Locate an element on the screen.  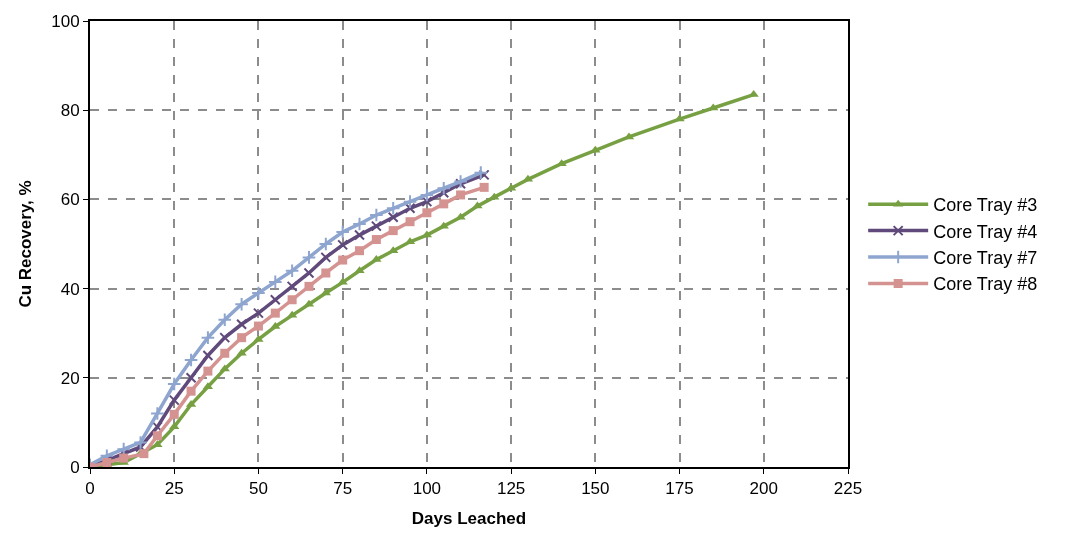
x-tick-label: 150 is located at coordinates (595, 489).